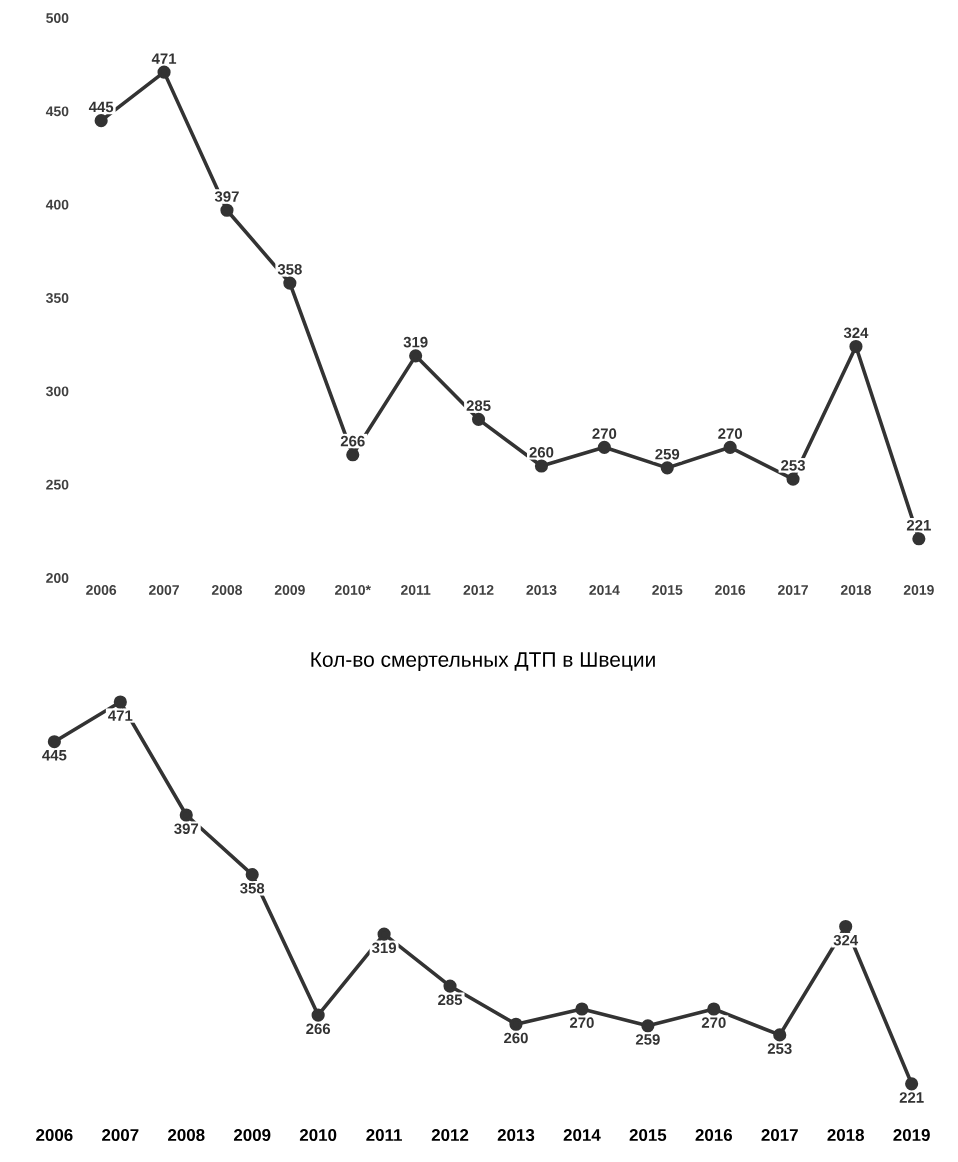 The width and height of the screenshot is (958, 1162). What do you see at coordinates (846, 1135) in the screenshot?
I see `x-tick-label: 2018` at bounding box center [846, 1135].